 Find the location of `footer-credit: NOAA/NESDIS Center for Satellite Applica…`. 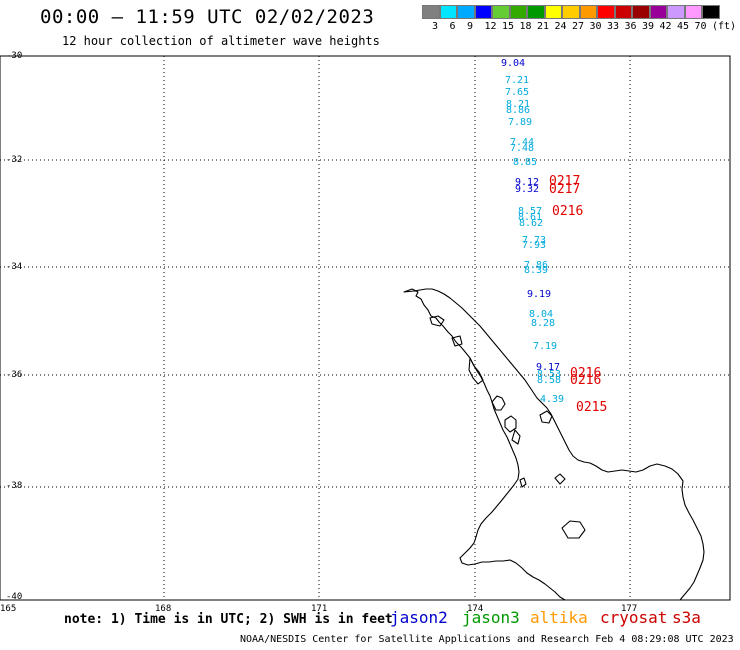

footer-credit: NOAA/NESDIS Center for Satellite Applica… is located at coordinates (487, 639).